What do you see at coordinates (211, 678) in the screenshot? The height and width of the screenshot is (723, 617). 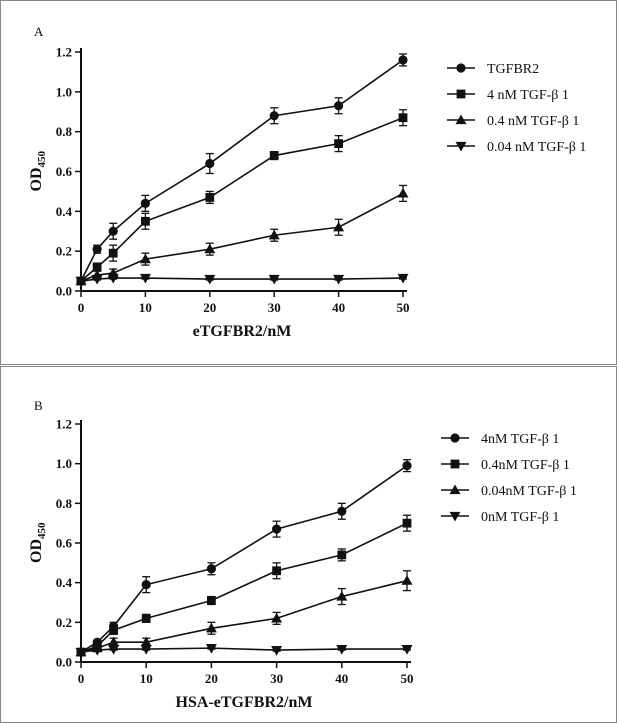 I see `x-tick-label: 20` at bounding box center [211, 678].